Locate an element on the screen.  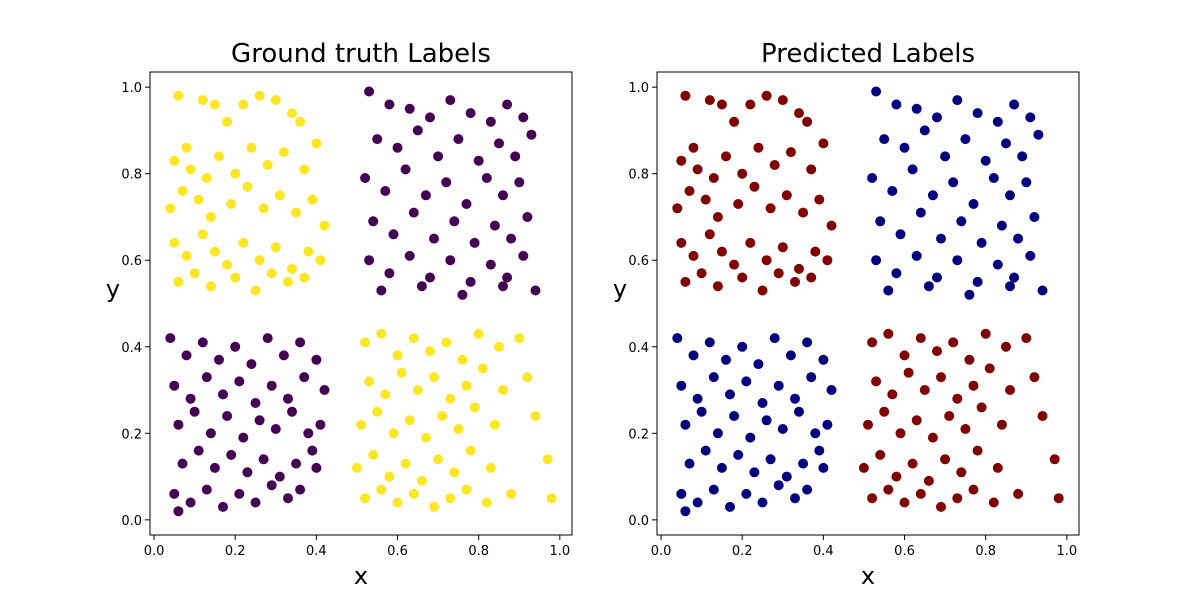
y-tick-label: 1.0 is located at coordinates (638, 88).